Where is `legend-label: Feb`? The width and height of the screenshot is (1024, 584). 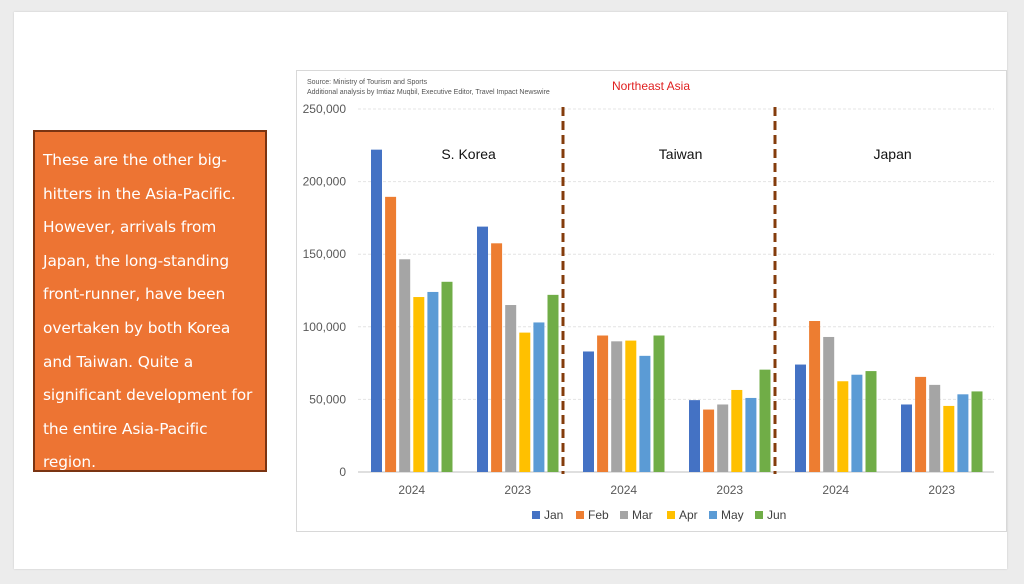
legend-label: Feb is located at coordinates (598, 515).